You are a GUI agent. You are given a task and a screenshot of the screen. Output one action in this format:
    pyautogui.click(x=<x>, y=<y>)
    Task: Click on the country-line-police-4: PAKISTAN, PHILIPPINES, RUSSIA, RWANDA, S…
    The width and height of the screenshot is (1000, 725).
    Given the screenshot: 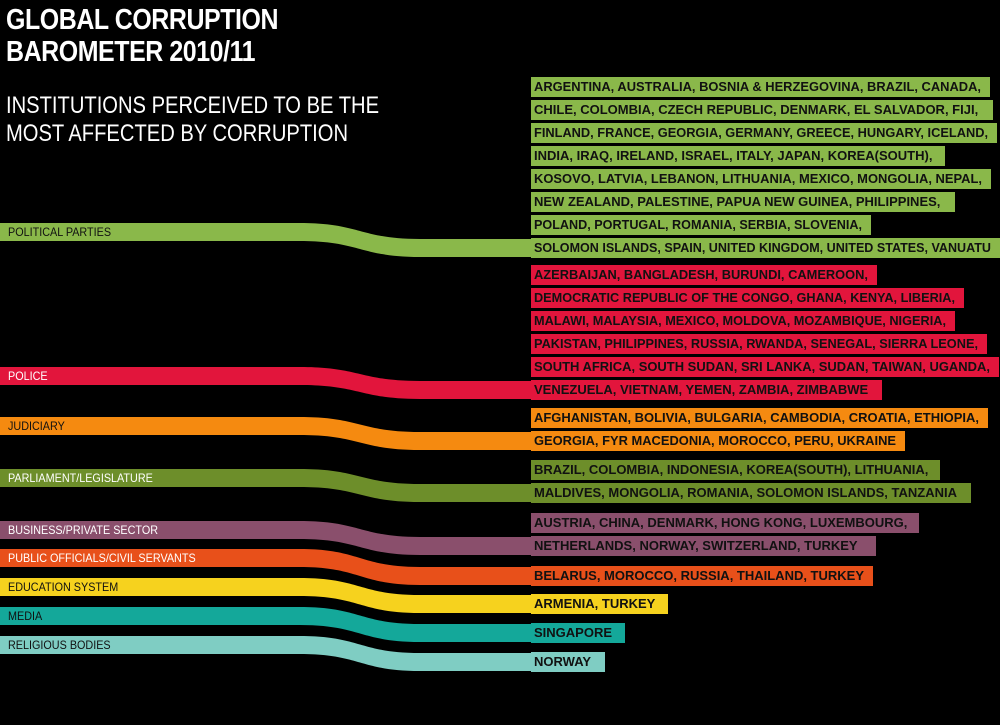 What is the action you would take?
    pyautogui.click(x=759, y=344)
    